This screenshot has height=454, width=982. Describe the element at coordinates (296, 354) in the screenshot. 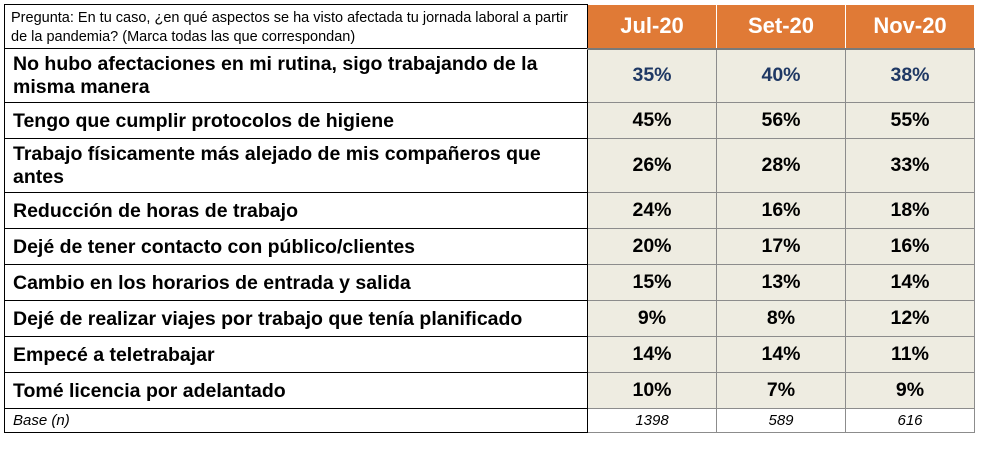

I see `row-label: Empecé a teletrabajar` at that location.